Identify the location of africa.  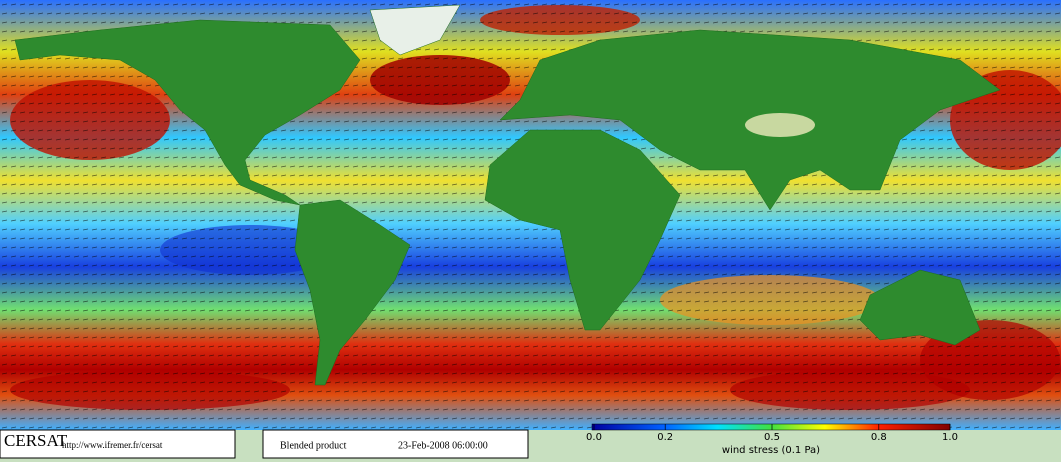
(582, 230).